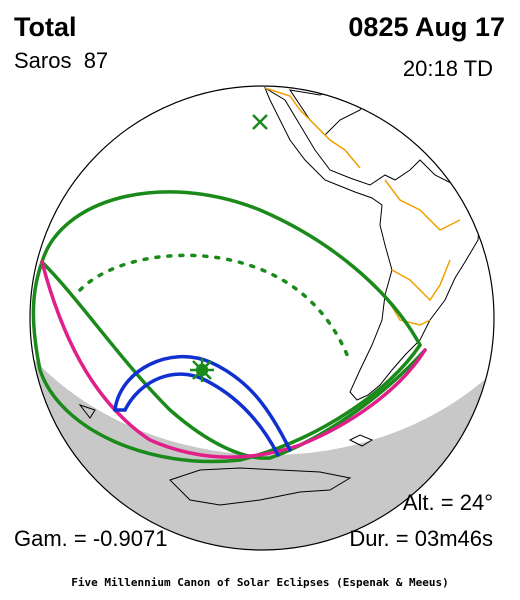 The width and height of the screenshot is (520, 600). Describe the element at coordinates (201, 414) in the screenshot. I see `totality-limit` at that location.